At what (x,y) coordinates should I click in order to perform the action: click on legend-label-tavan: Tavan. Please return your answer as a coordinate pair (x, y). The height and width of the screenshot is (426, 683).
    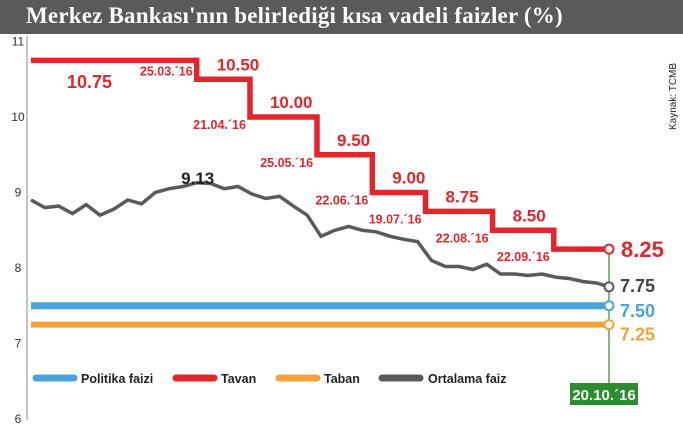
    Looking at the image, I should click on (238, 379).